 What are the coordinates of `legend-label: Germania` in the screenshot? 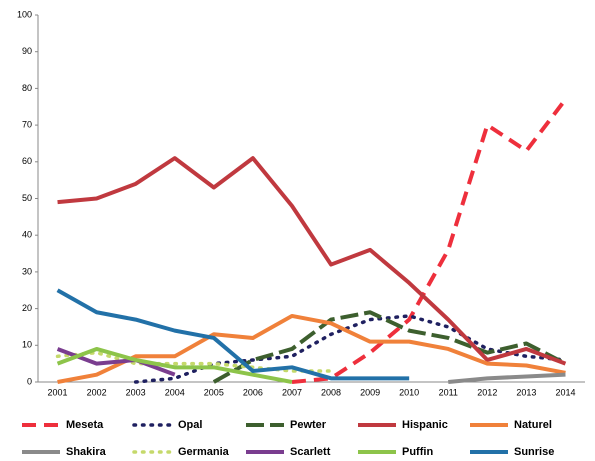 It's located at (204, 452).